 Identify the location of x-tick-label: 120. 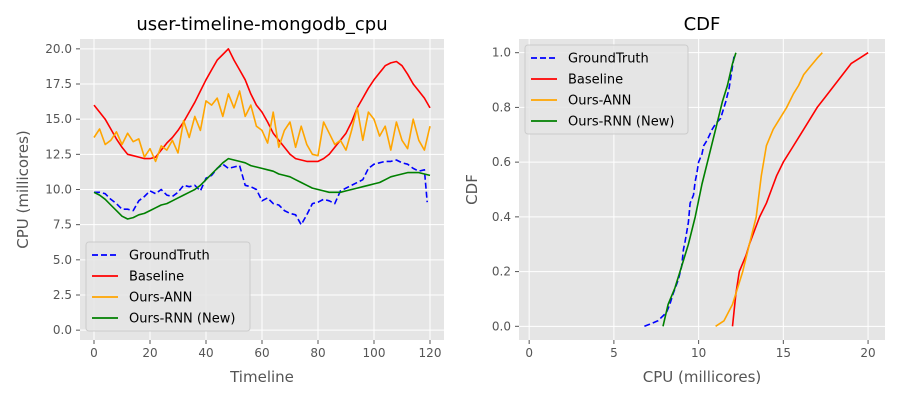
(430, 353).